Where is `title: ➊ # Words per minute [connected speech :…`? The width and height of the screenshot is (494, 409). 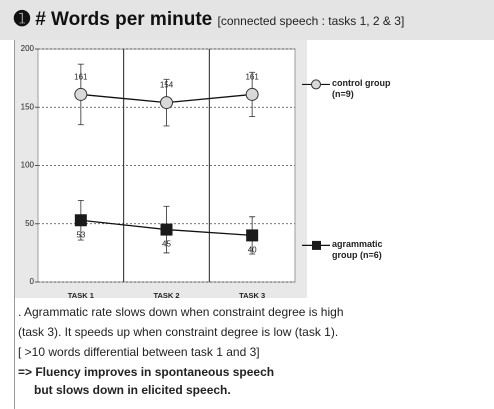 title: ➊ # Words per minute [connected speech :… is located at coordinates (209, 19).